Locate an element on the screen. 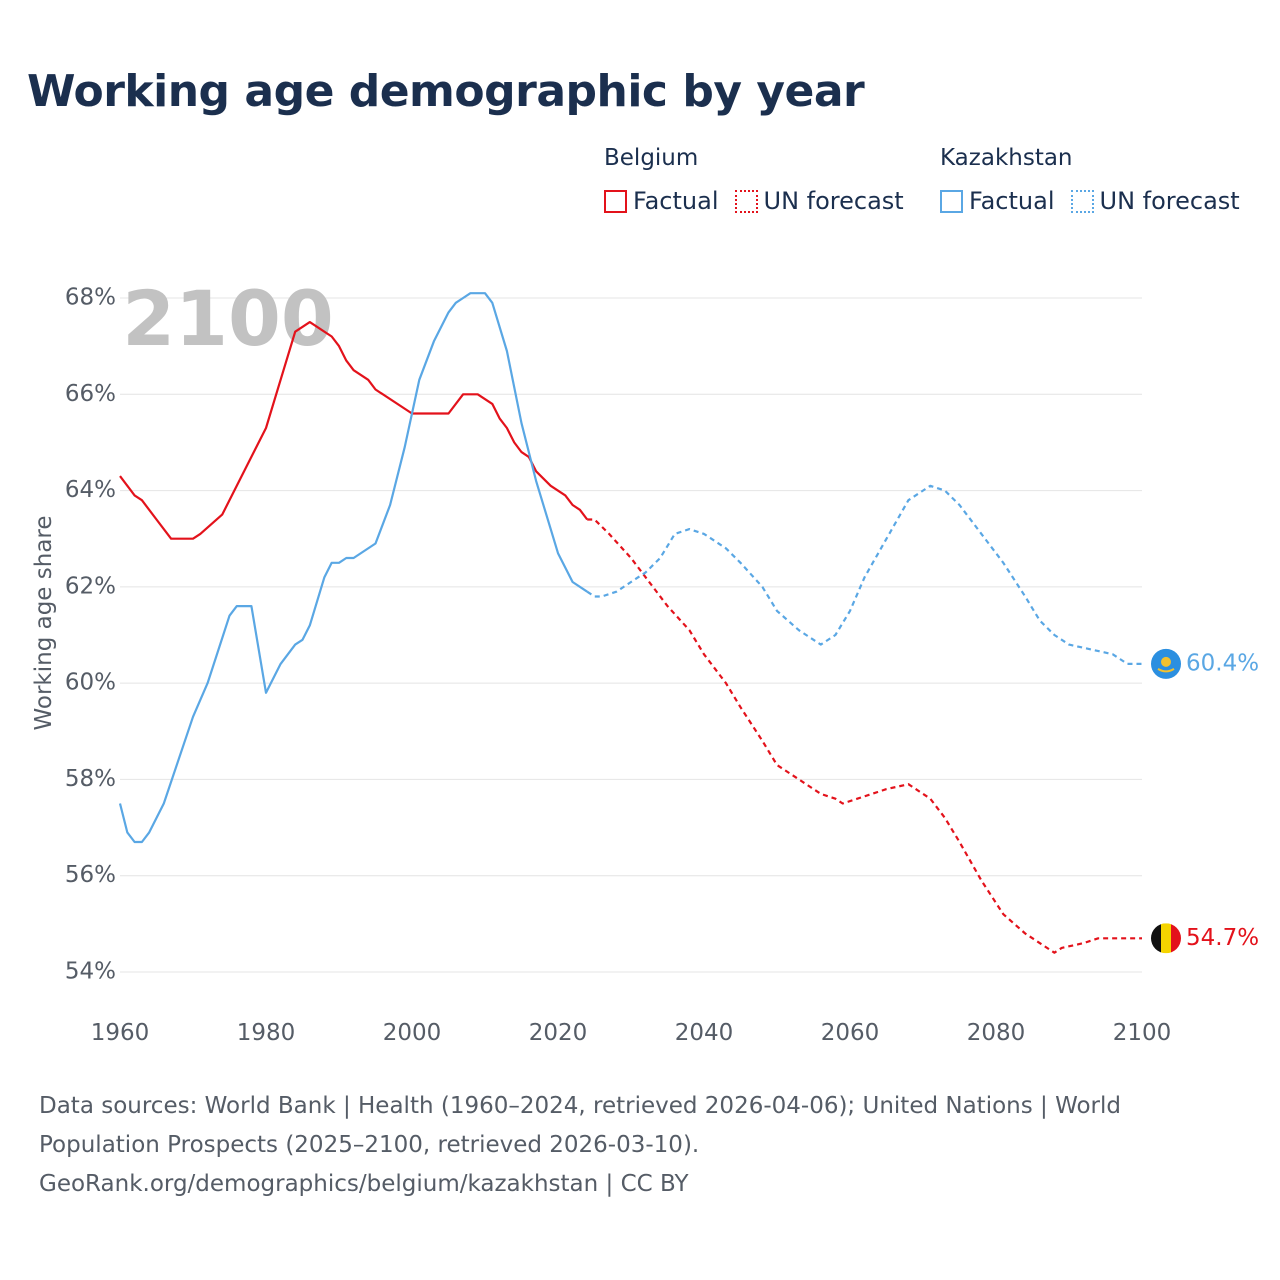 The image size is (1280, 1280). y-axis-label: Working age share is located at coordinates (44, 622).